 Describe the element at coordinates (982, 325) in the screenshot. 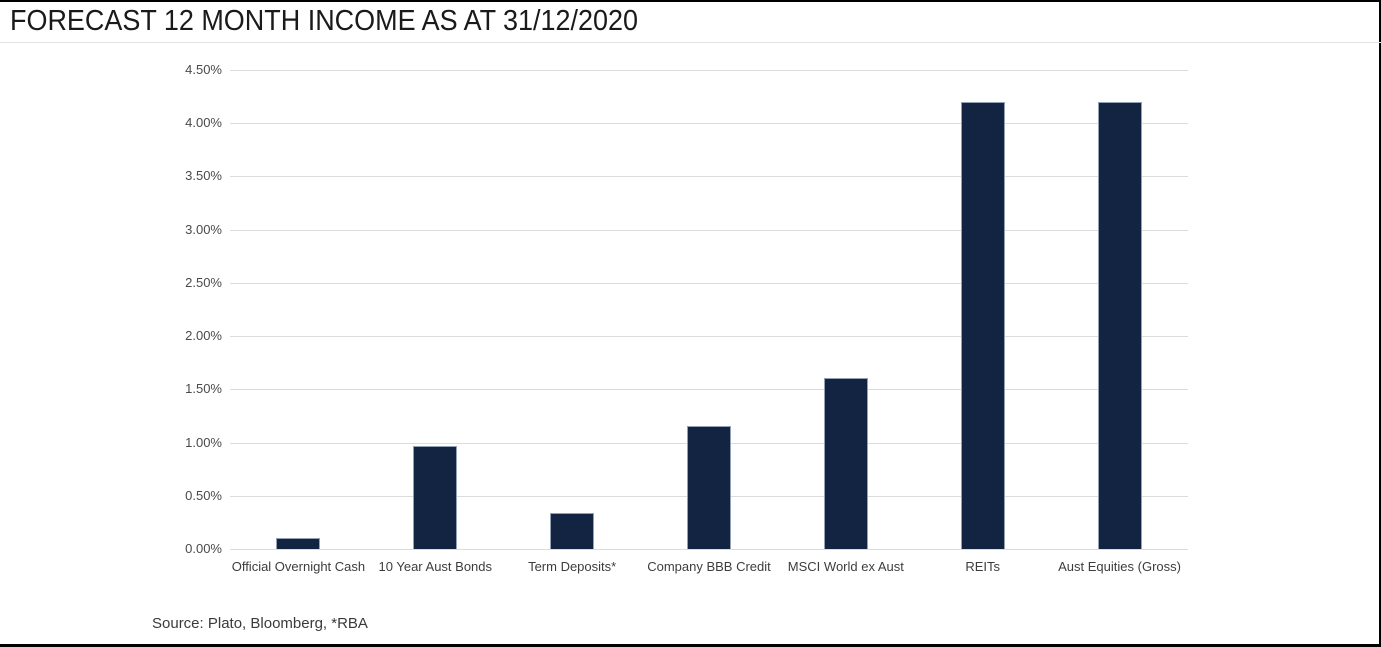

I see `bar-reits` at that location.